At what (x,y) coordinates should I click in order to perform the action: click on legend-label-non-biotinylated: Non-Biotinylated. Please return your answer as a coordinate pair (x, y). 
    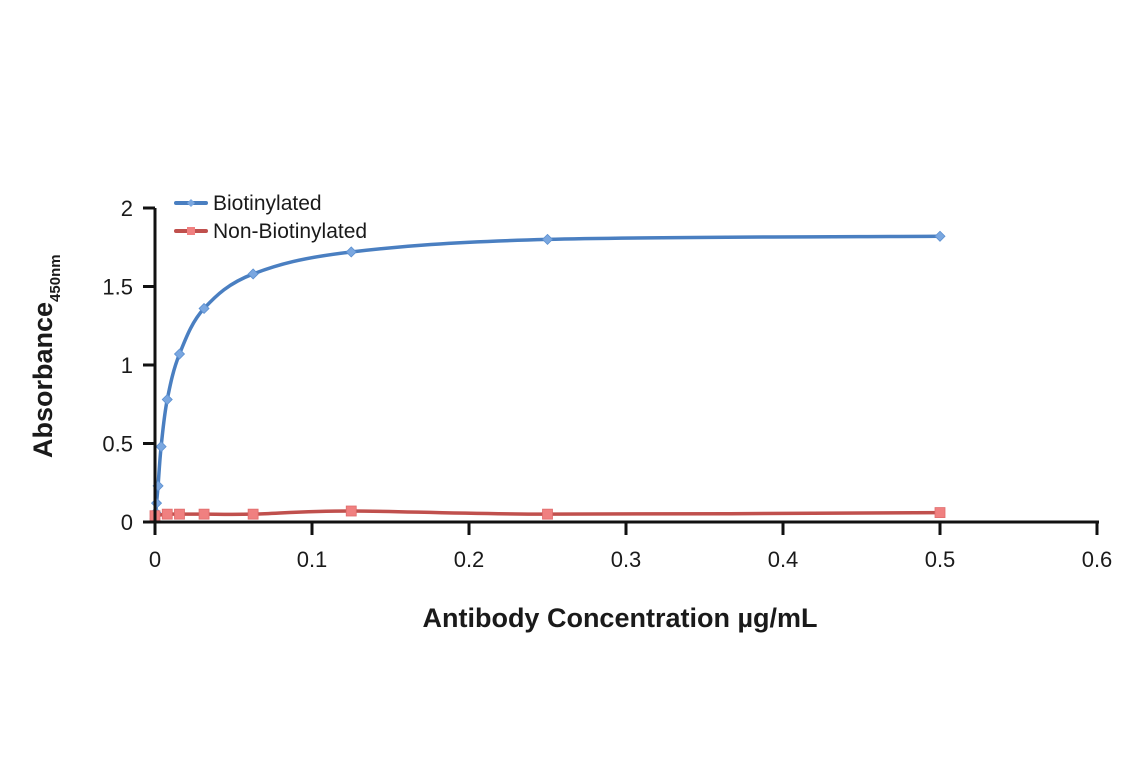
    Looking at the image, I should click on (290, 231).